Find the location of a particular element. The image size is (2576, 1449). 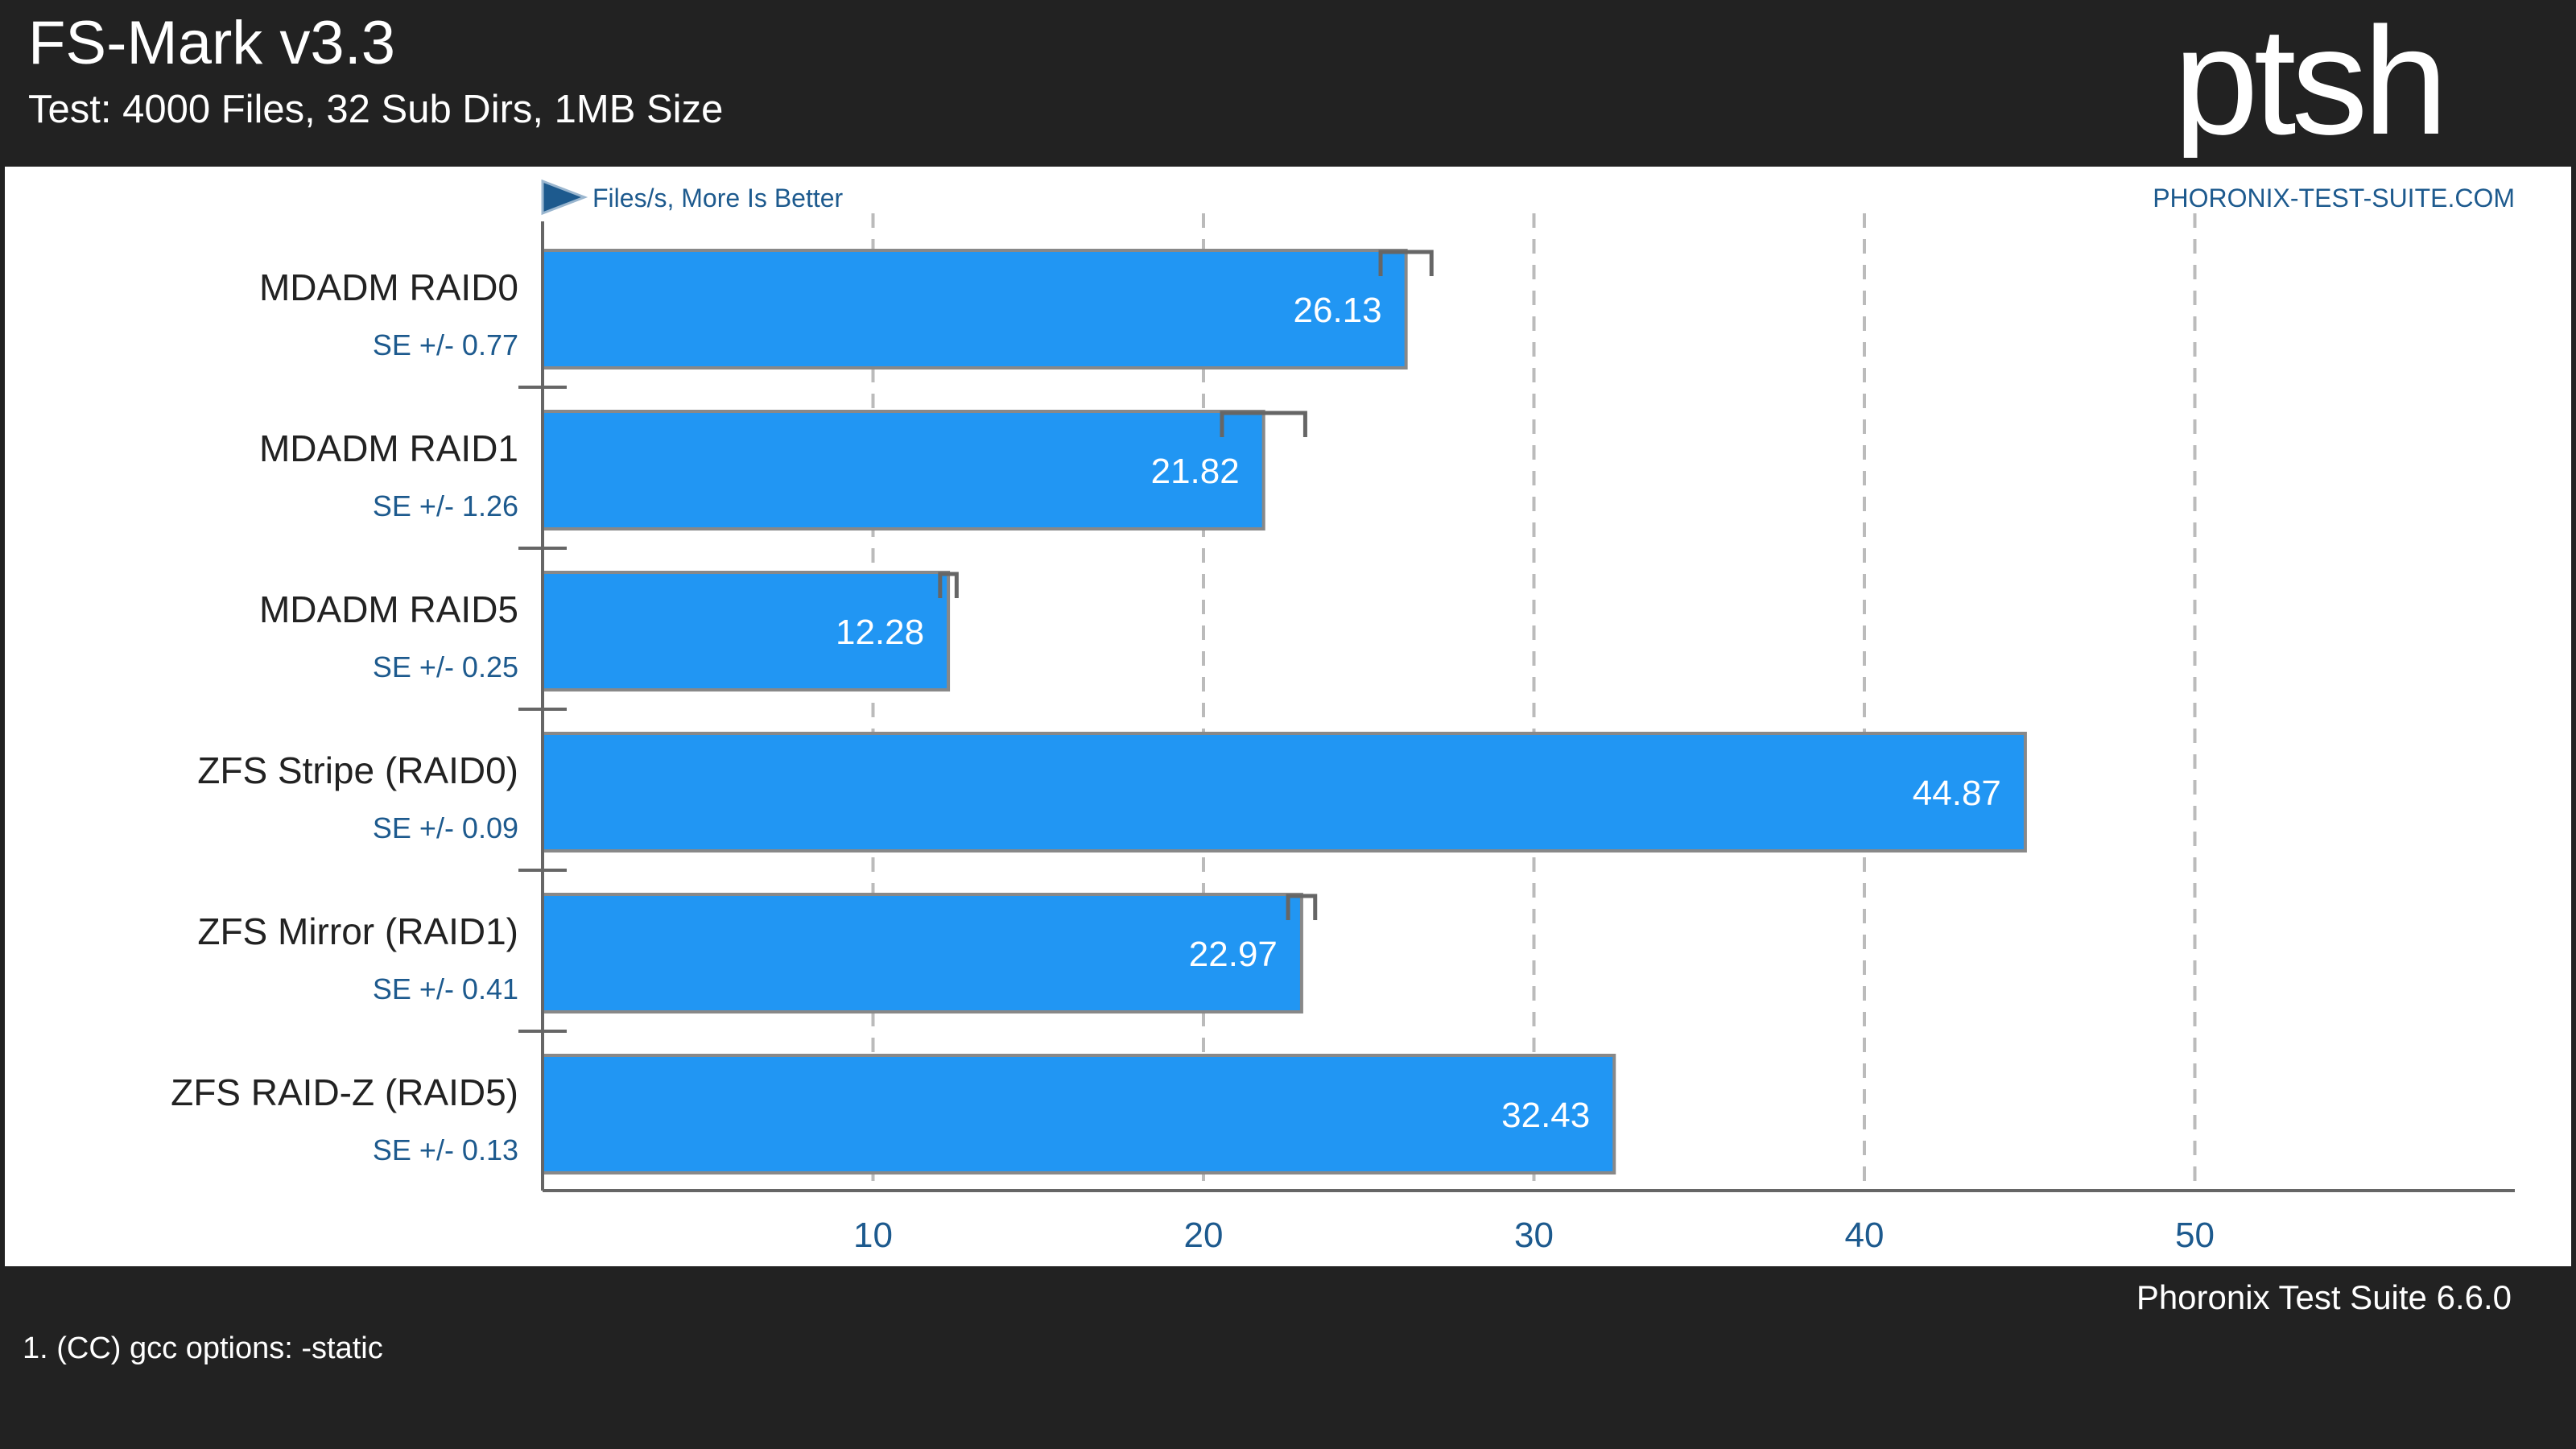

se-label: SE +/- 0.77 is located at coordinates (445, 344).